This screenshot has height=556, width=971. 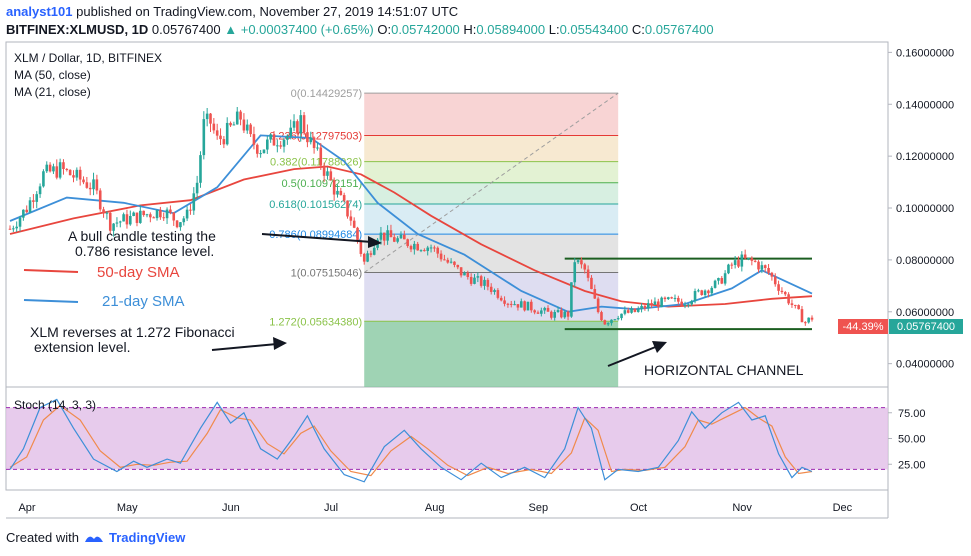 What do you see at coordinates (925, 209) in the screenshot?
I see `price-tick-label: 0.10000000` at bounding box center [925, 209].